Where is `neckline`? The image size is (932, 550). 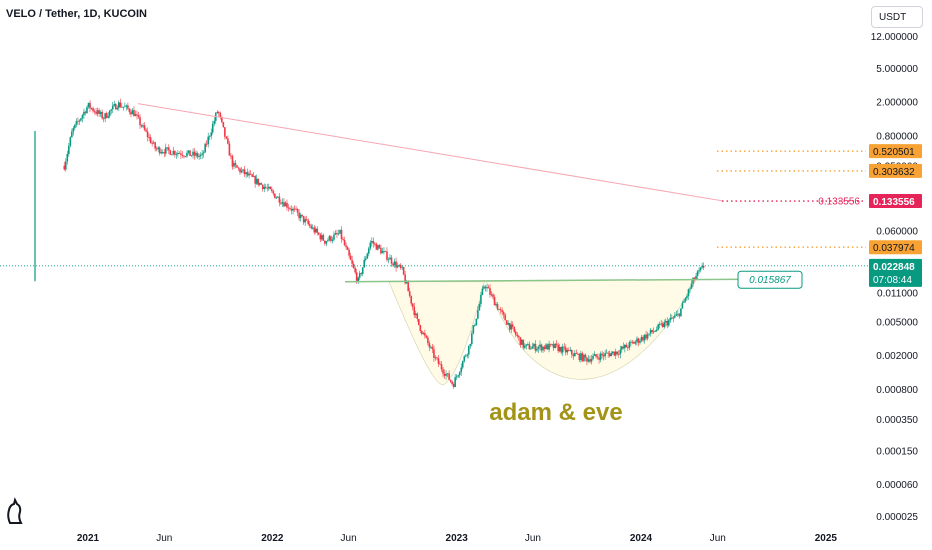 neckline is located at coordinates (546, 280).